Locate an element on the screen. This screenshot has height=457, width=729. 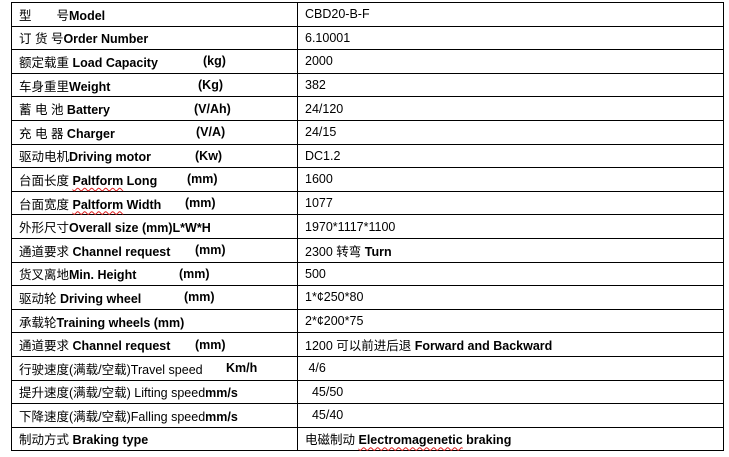
value-text: 1*¢250*80 is located at coordinates (334, 297).